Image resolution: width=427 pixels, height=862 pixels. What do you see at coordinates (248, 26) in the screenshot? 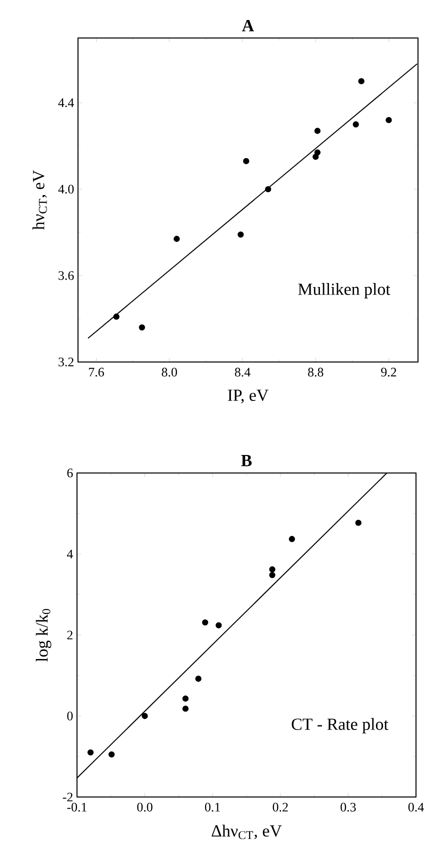
I see `chart-title: A` at bounding box center [248, 26].